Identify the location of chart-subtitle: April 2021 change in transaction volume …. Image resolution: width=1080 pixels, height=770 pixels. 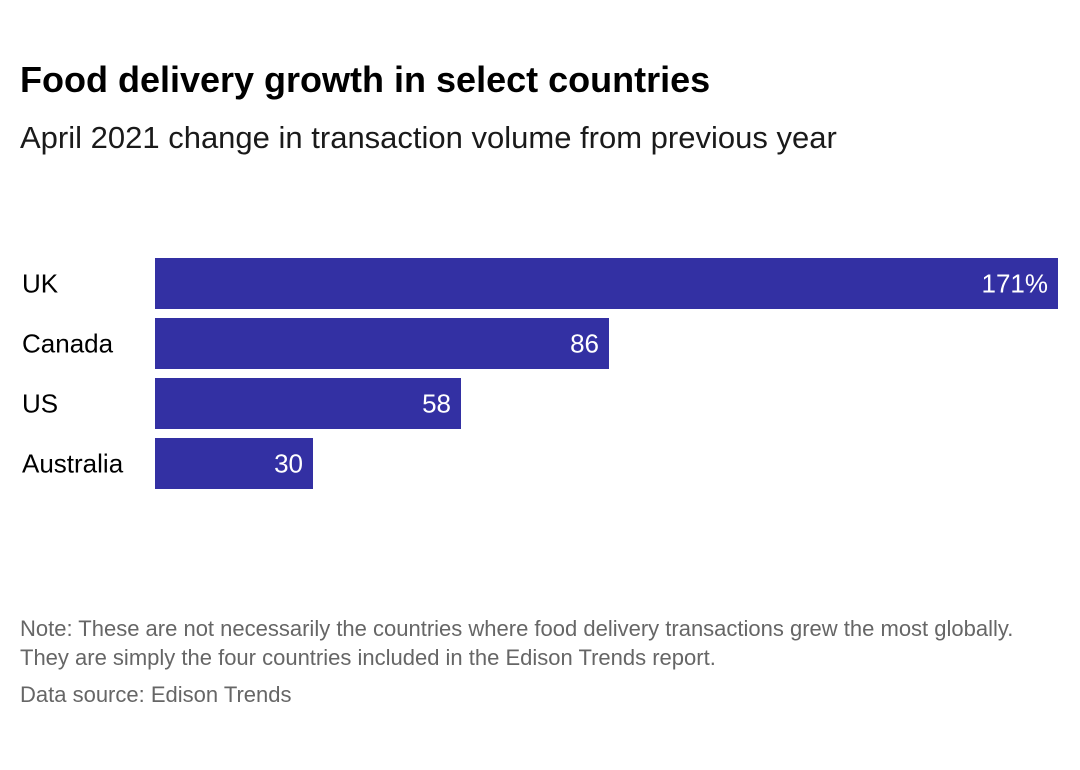
(428, 137).